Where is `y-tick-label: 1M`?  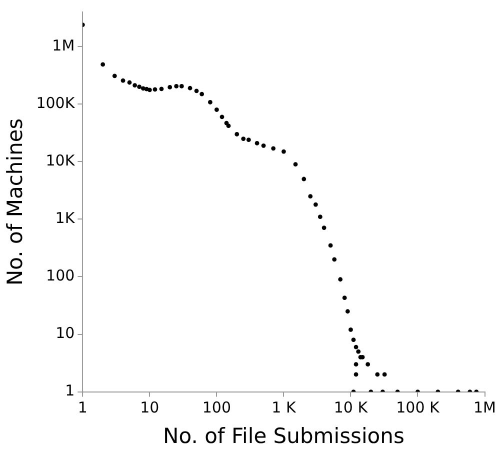
y-tick-label: 1M is located at coordinates (63, 45).